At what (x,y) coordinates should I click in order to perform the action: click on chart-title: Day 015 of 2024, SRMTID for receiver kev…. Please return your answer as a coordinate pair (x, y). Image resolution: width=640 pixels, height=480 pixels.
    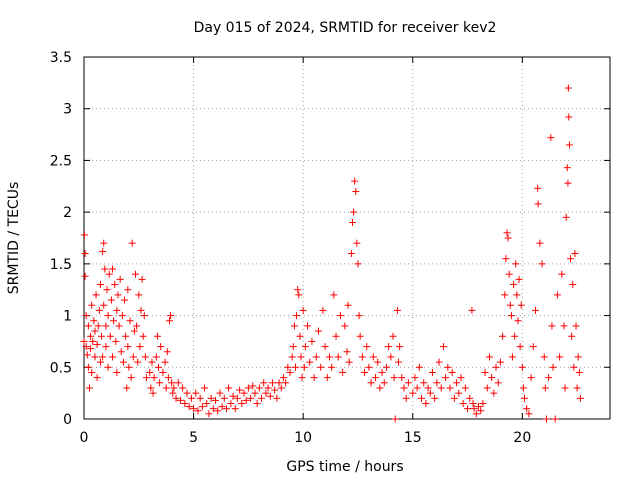
    Looking at the image, I should click on (345, 28).